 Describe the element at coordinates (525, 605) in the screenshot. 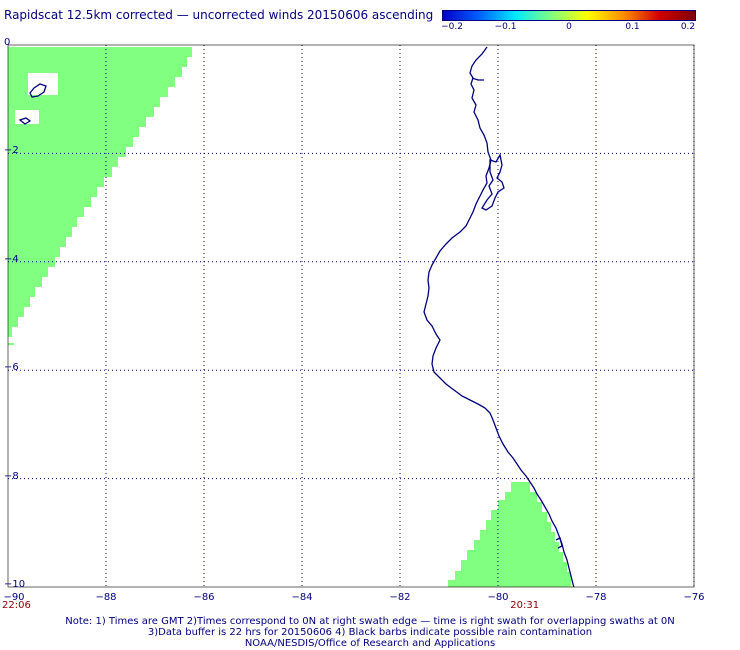

I see `swath-time-label: 20:31` at that location.